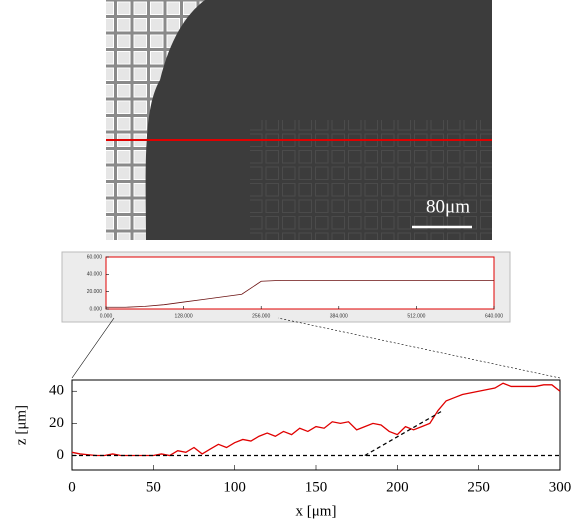  Describe the element at coordinates (316, 487) in the screenshot. I see `x-tick-label: 150` at that location.